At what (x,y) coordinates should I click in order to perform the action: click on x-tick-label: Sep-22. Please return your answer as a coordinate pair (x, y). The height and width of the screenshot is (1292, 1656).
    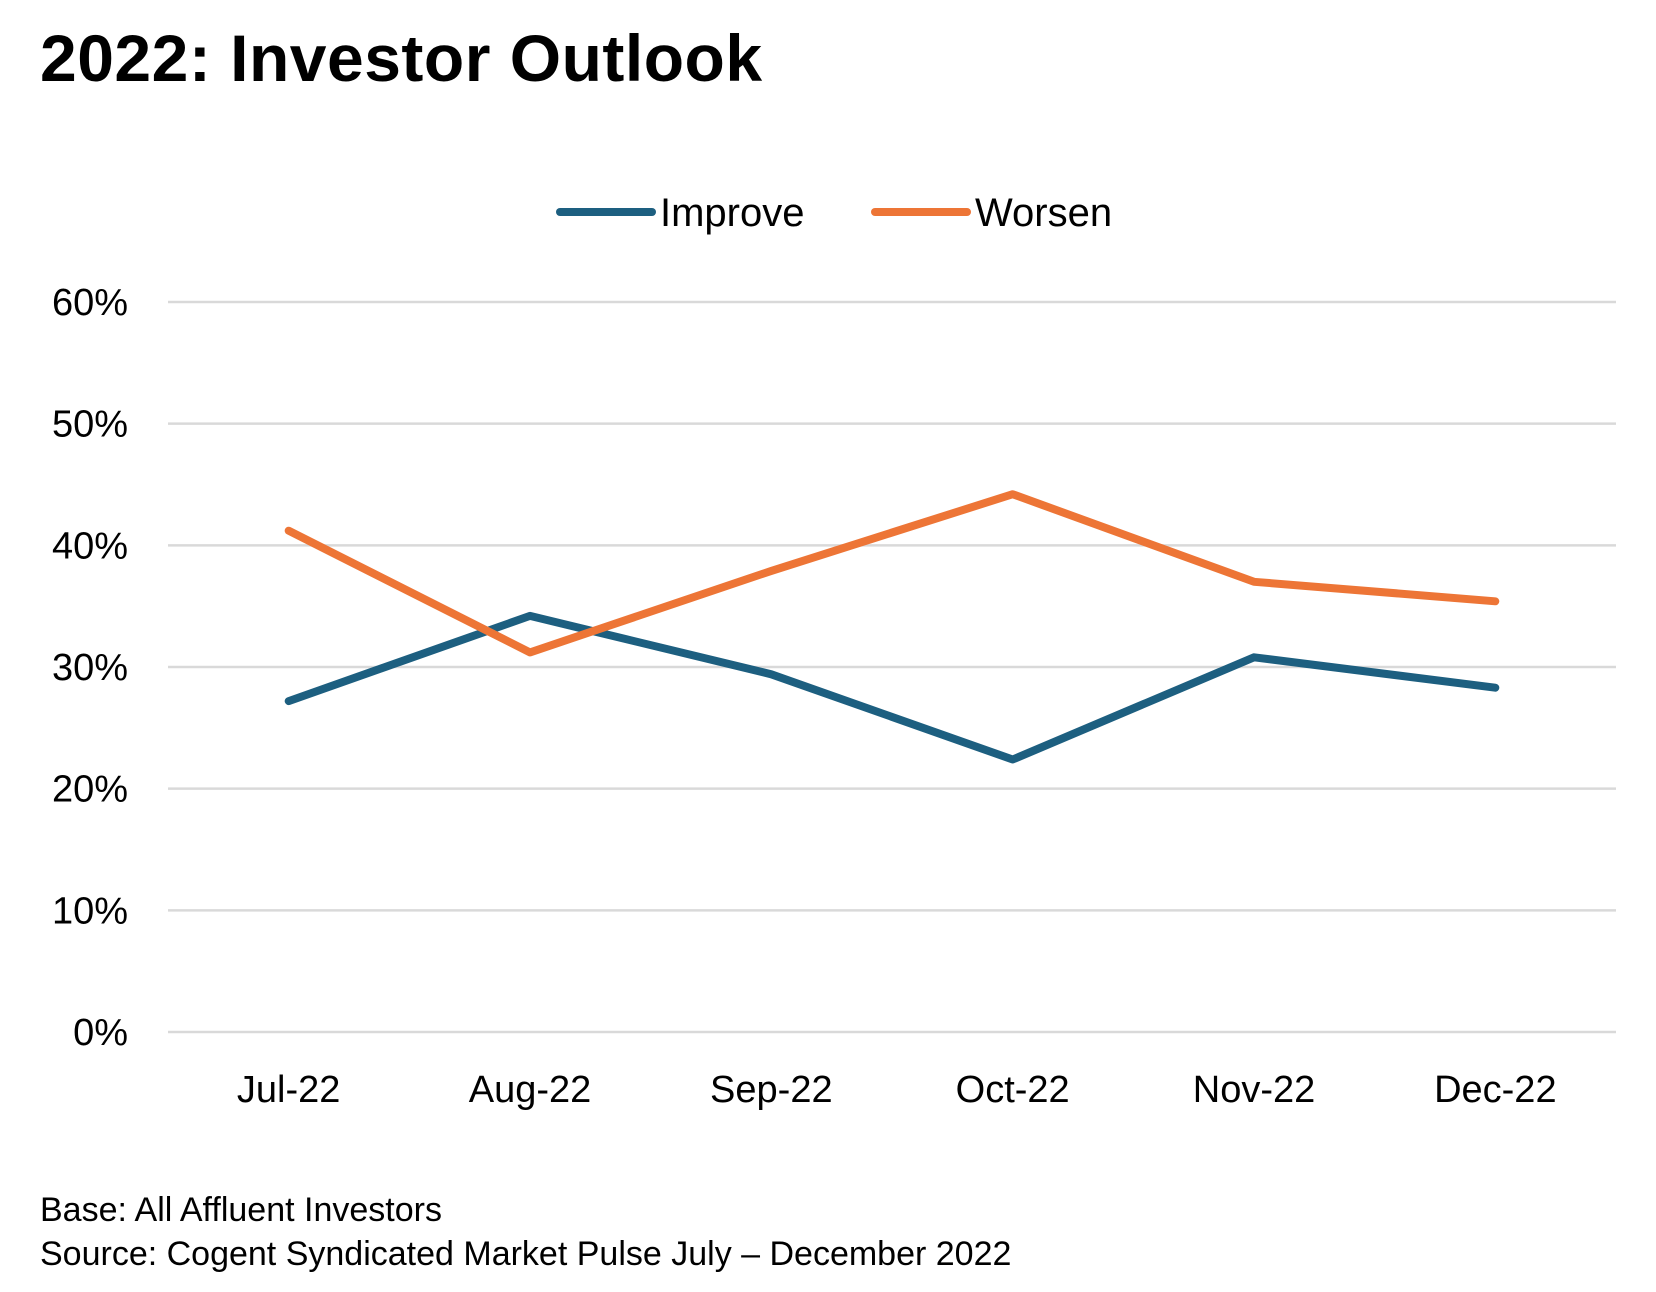
    Looking at the image, I should click on (771, 1090).